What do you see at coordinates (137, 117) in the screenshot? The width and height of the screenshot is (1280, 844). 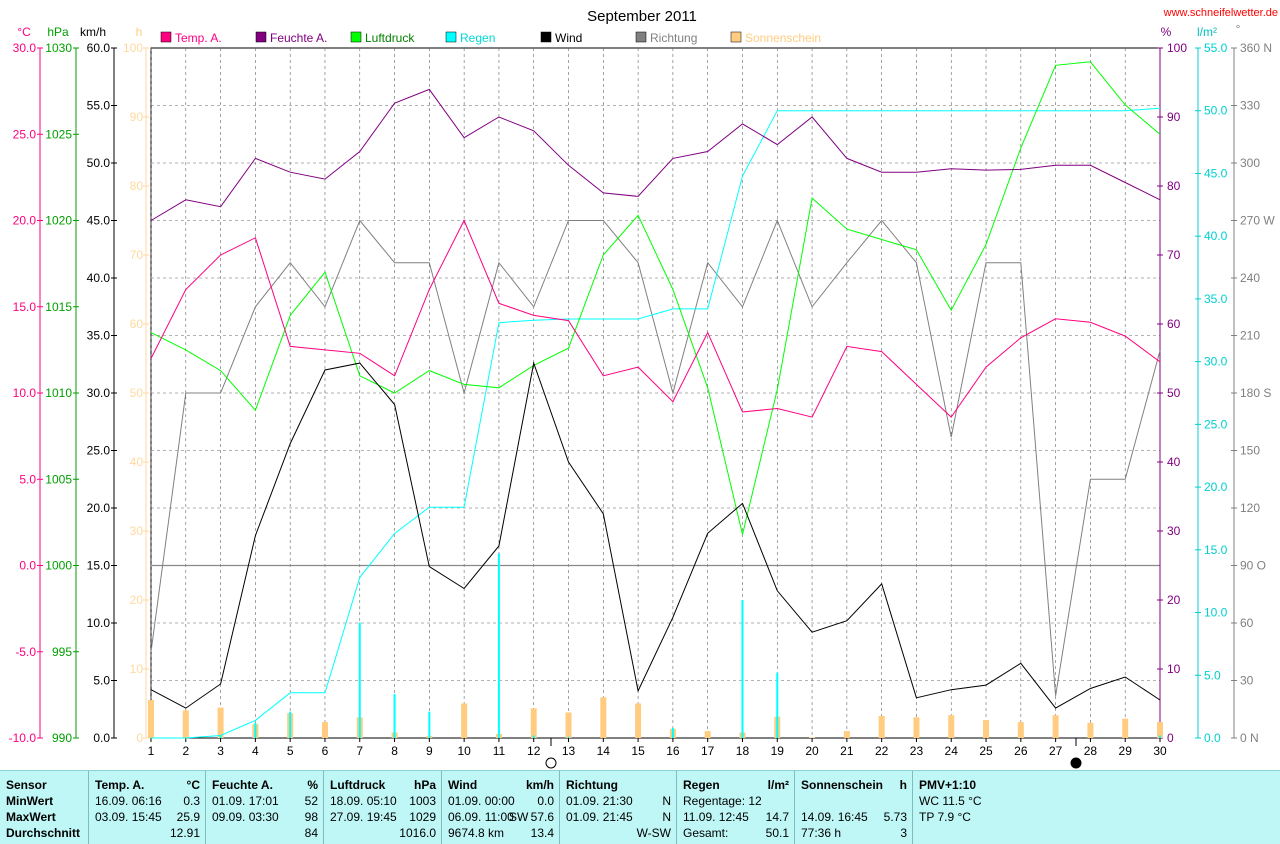 I see `axis-sun-tick-label: 90` at bounding box center [137, 117].